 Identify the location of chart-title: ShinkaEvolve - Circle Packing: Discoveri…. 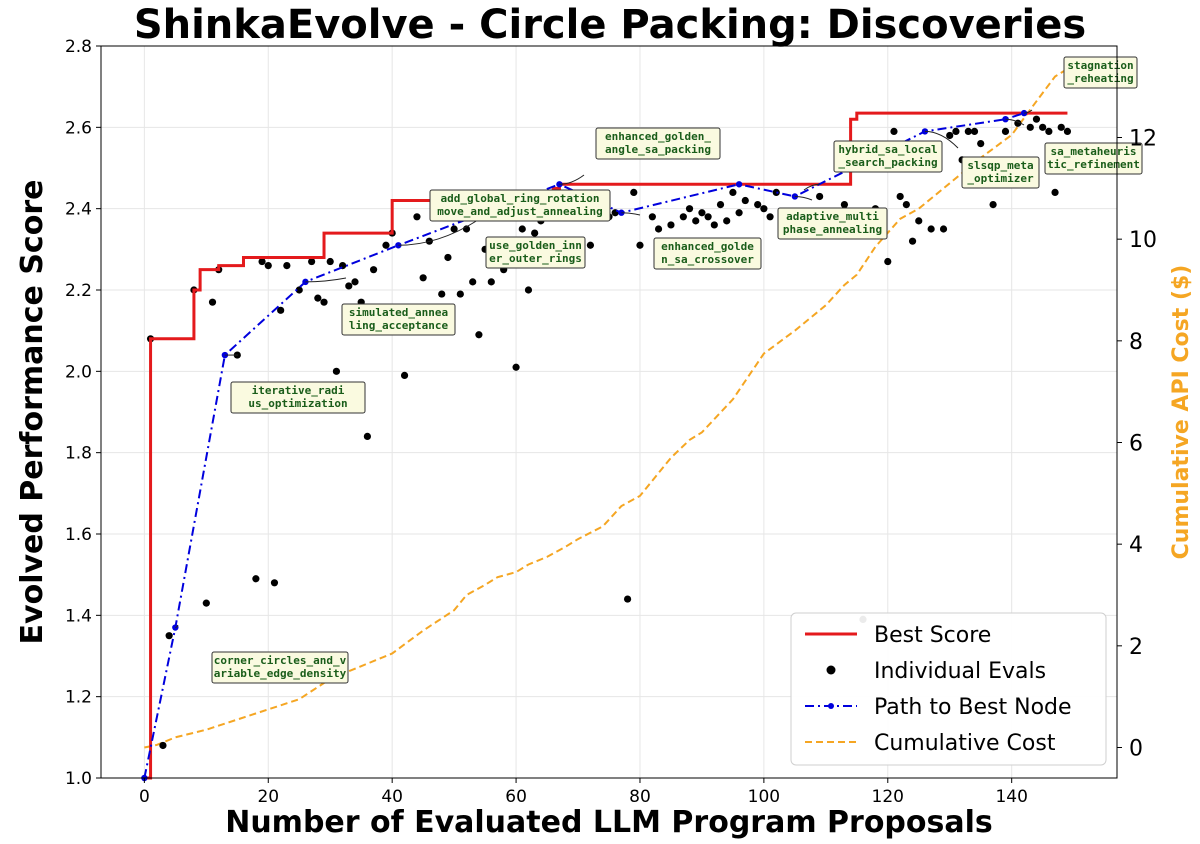
(610, 25).